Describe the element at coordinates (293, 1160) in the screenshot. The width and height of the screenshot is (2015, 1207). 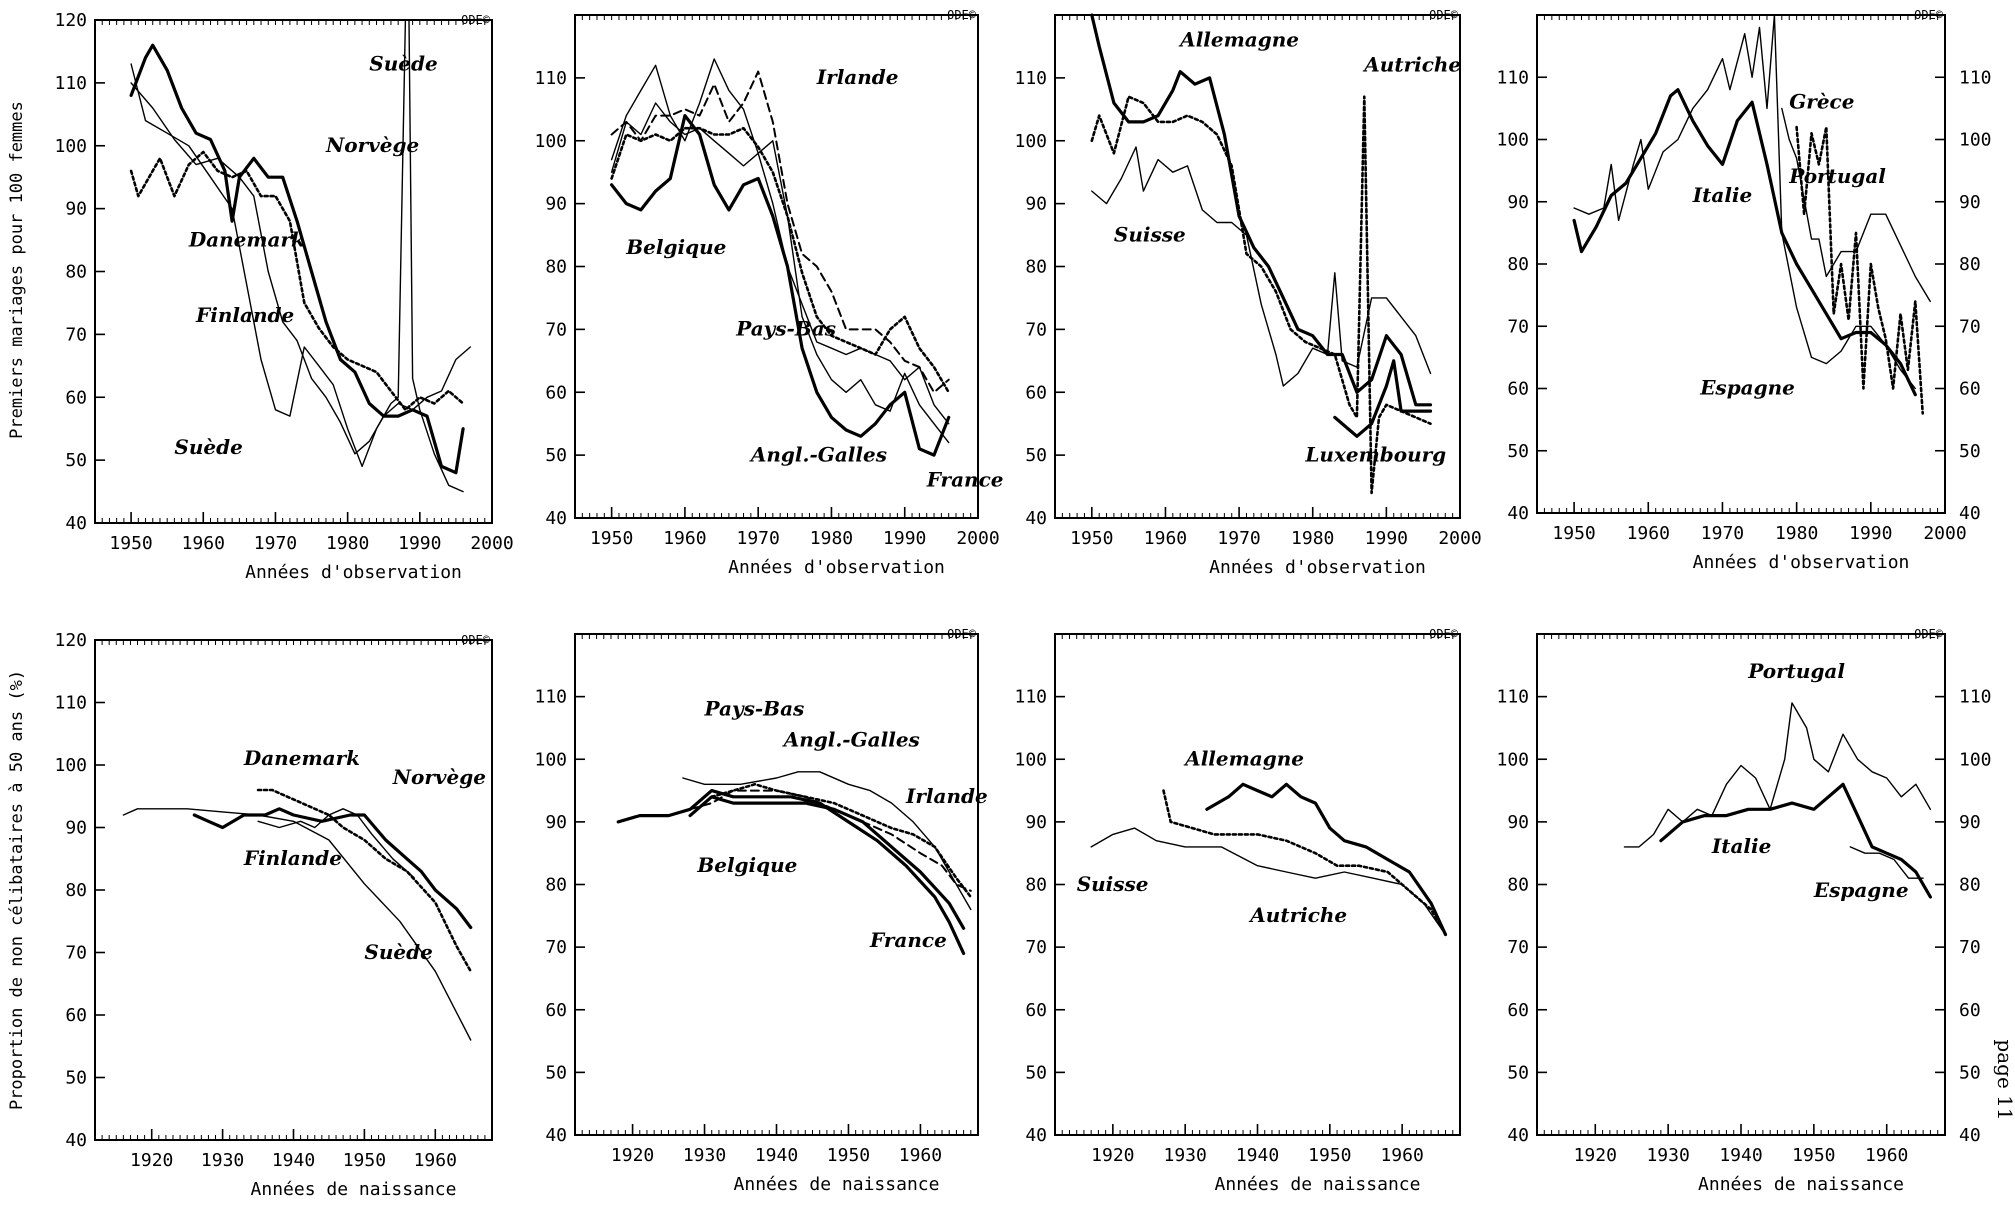
I see `x-tick-label: 1940` at that location.